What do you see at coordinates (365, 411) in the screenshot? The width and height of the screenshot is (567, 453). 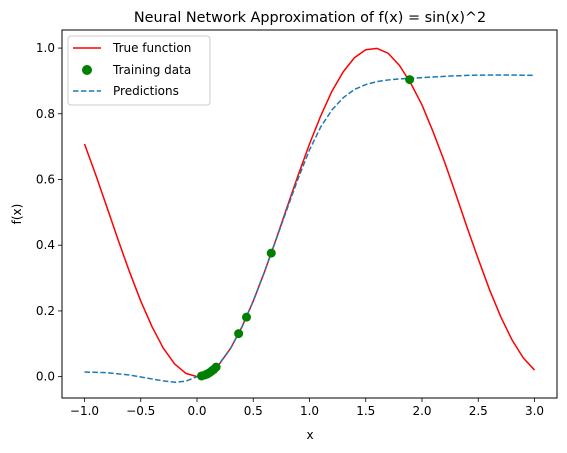 I see `x-tick-label: 1.5` at bounding box center [365, 411].